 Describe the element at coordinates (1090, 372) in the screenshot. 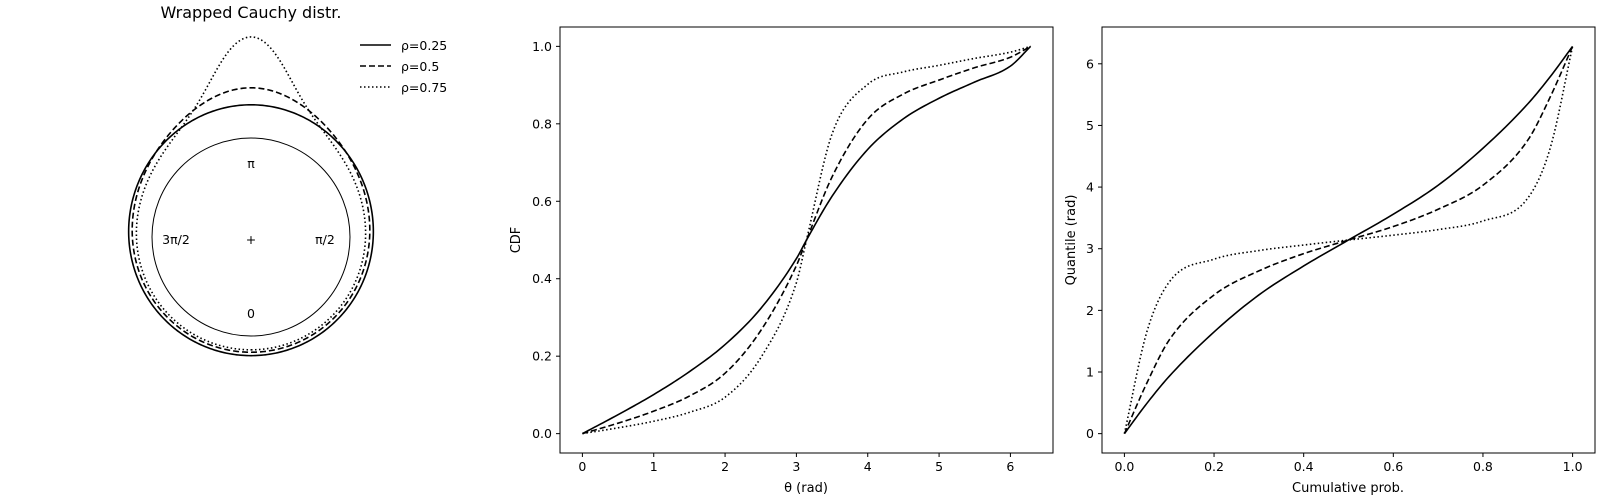

I see `quantile-ytick-label: 1` at that location.